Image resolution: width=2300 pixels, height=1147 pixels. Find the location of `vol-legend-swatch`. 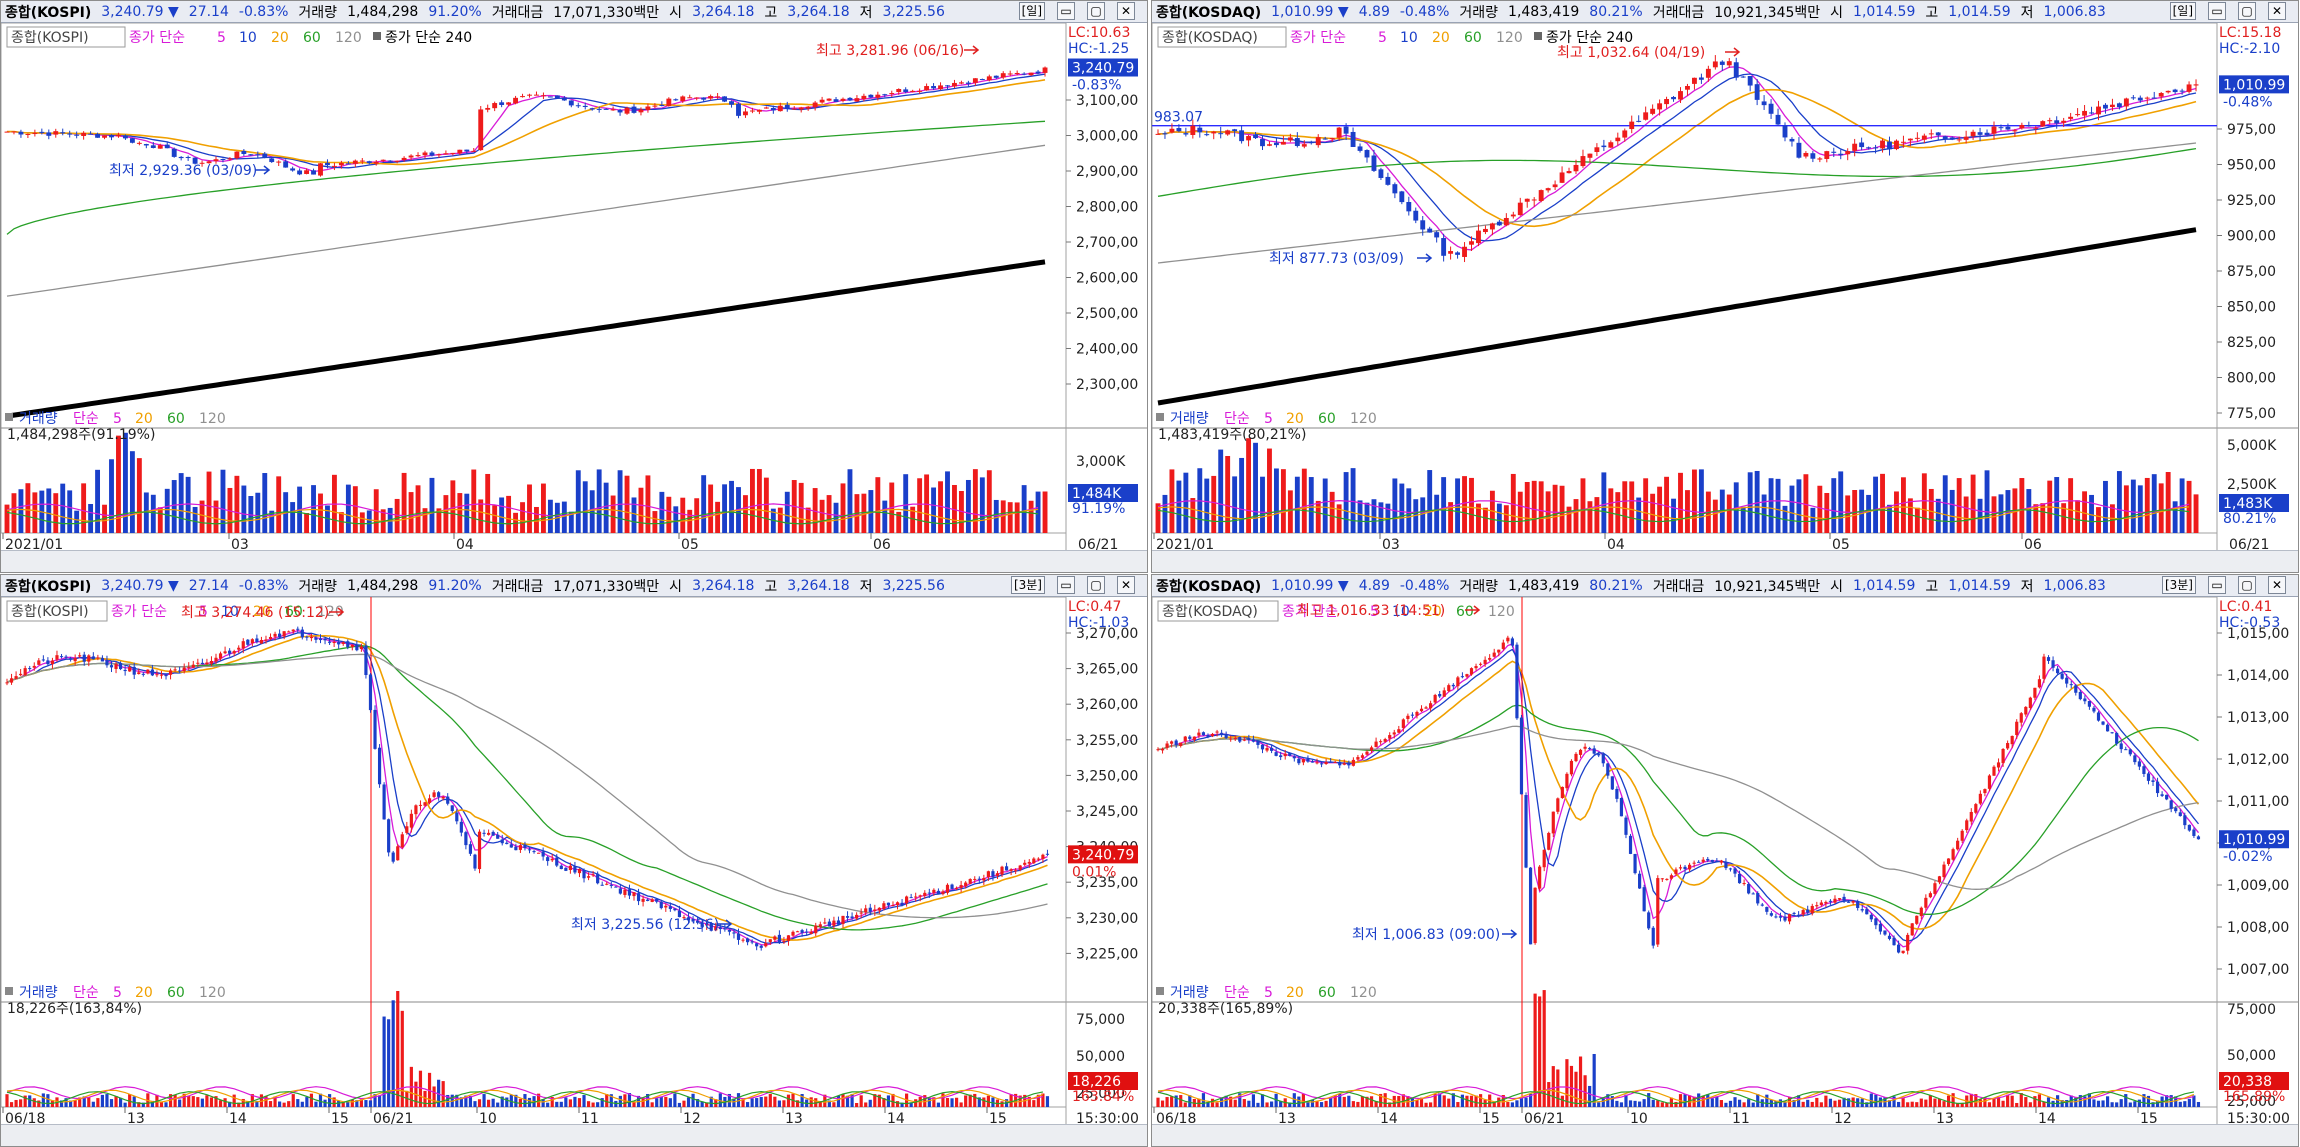

vol-legend-swatch is located at coordinates (9, 991).